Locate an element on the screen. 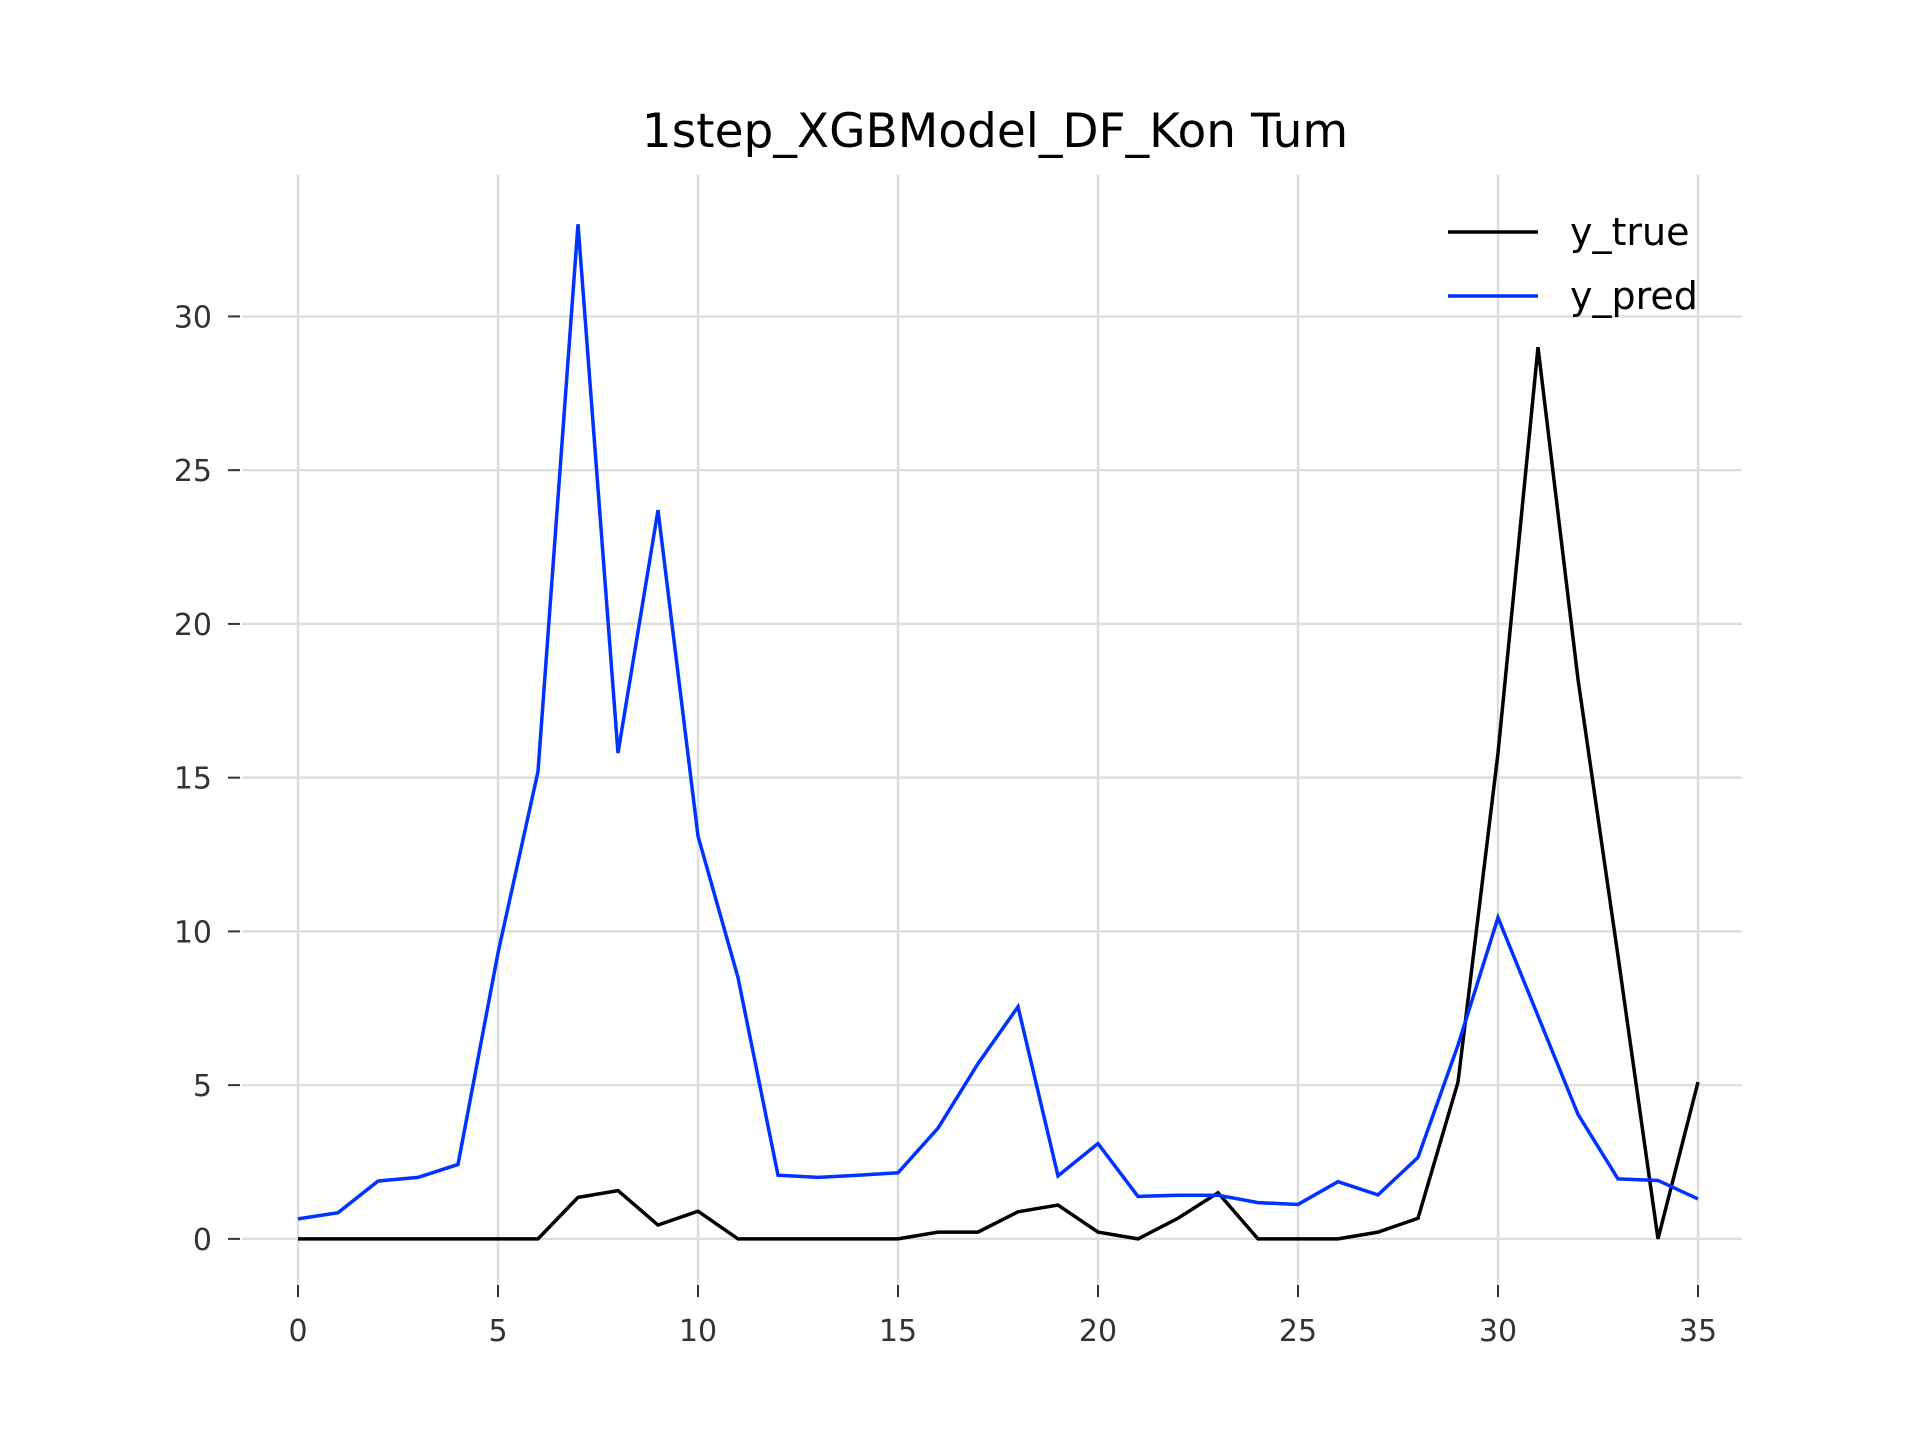  y-tick-label: 0 is located at coordinates (202, 1240).